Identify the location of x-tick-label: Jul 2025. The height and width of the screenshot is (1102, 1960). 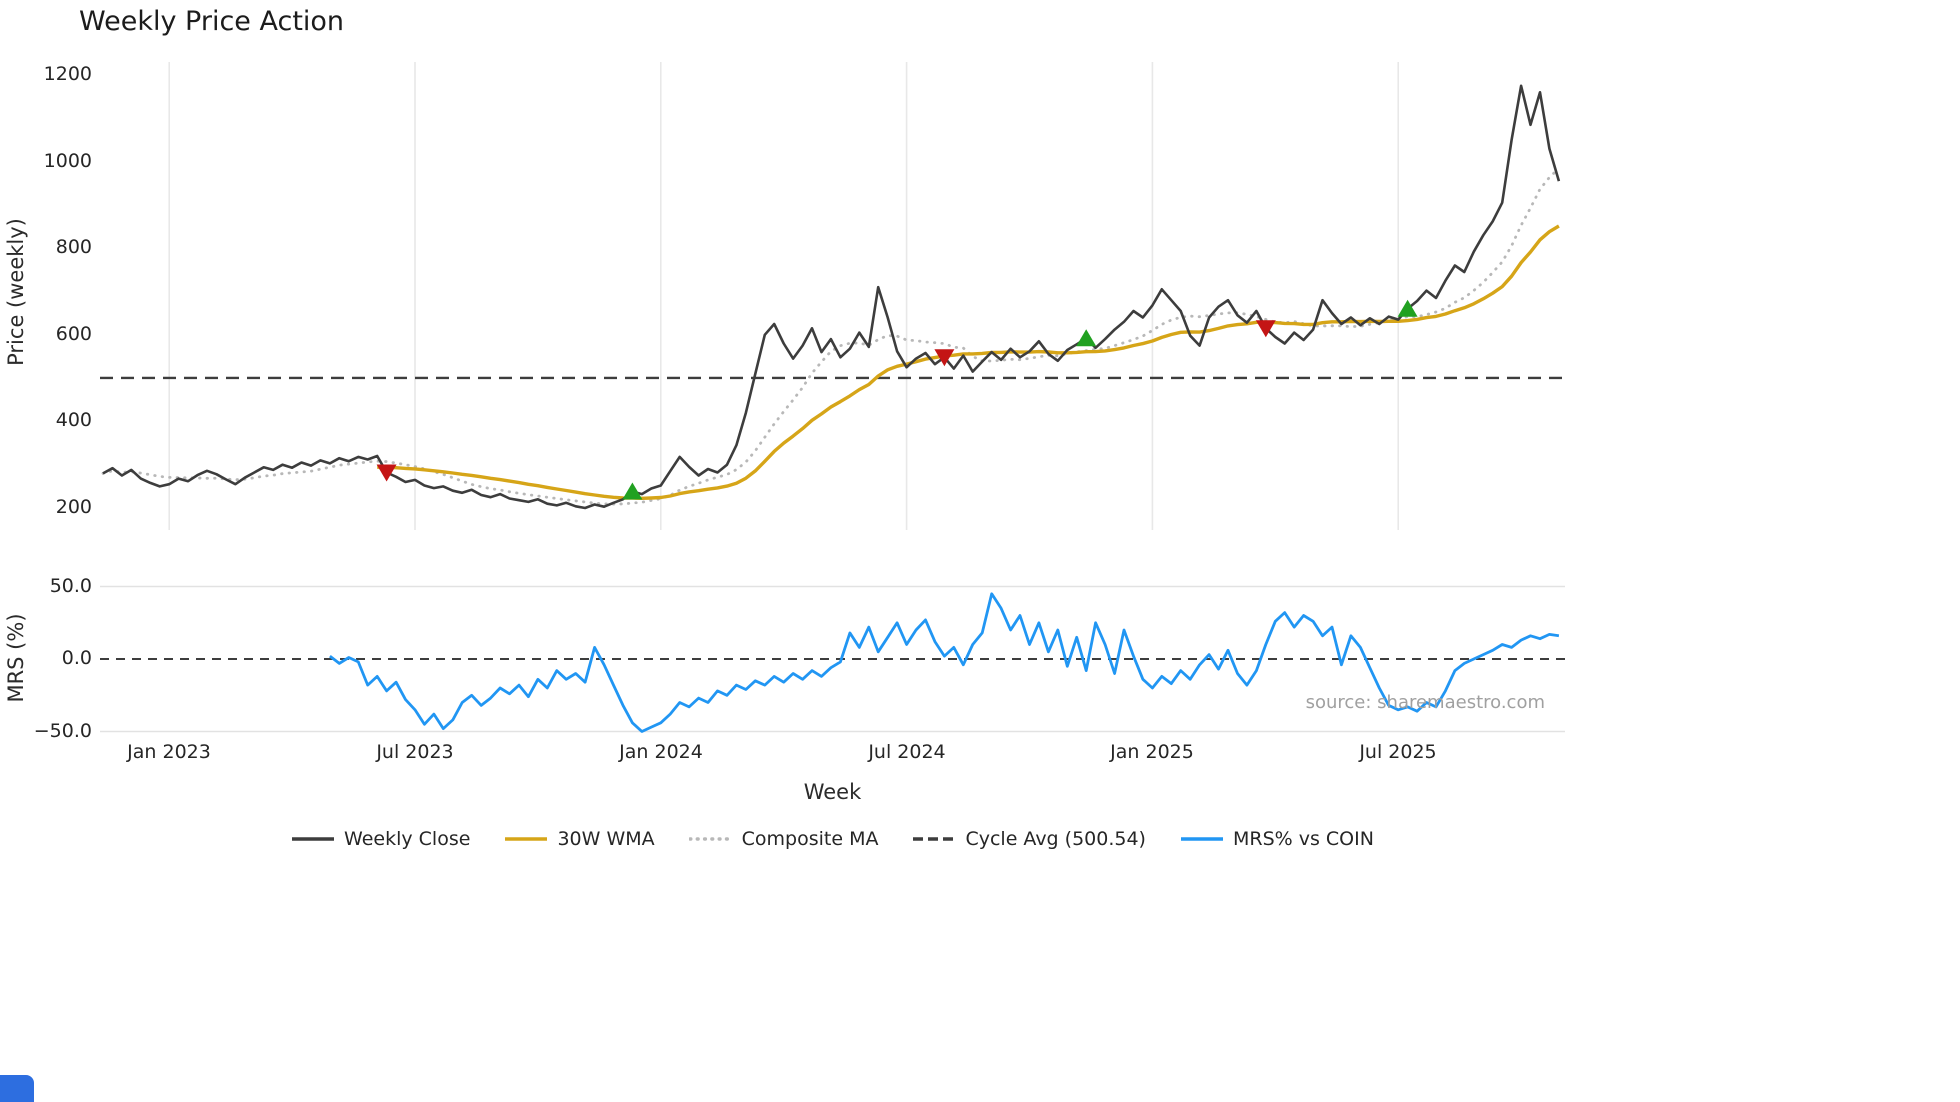
(1398, 752).